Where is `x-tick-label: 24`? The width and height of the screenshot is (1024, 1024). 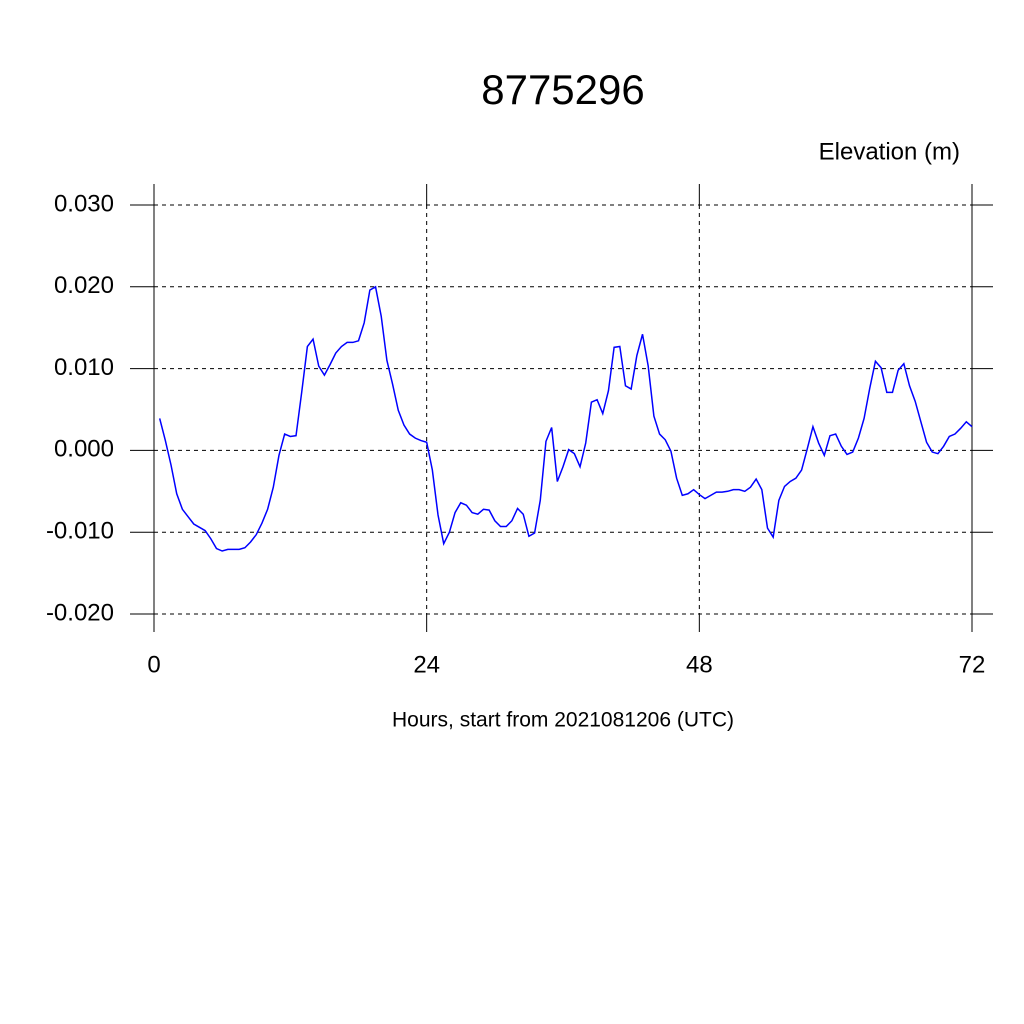
x-tick-label: 24 is located at coordinates (426, 664).